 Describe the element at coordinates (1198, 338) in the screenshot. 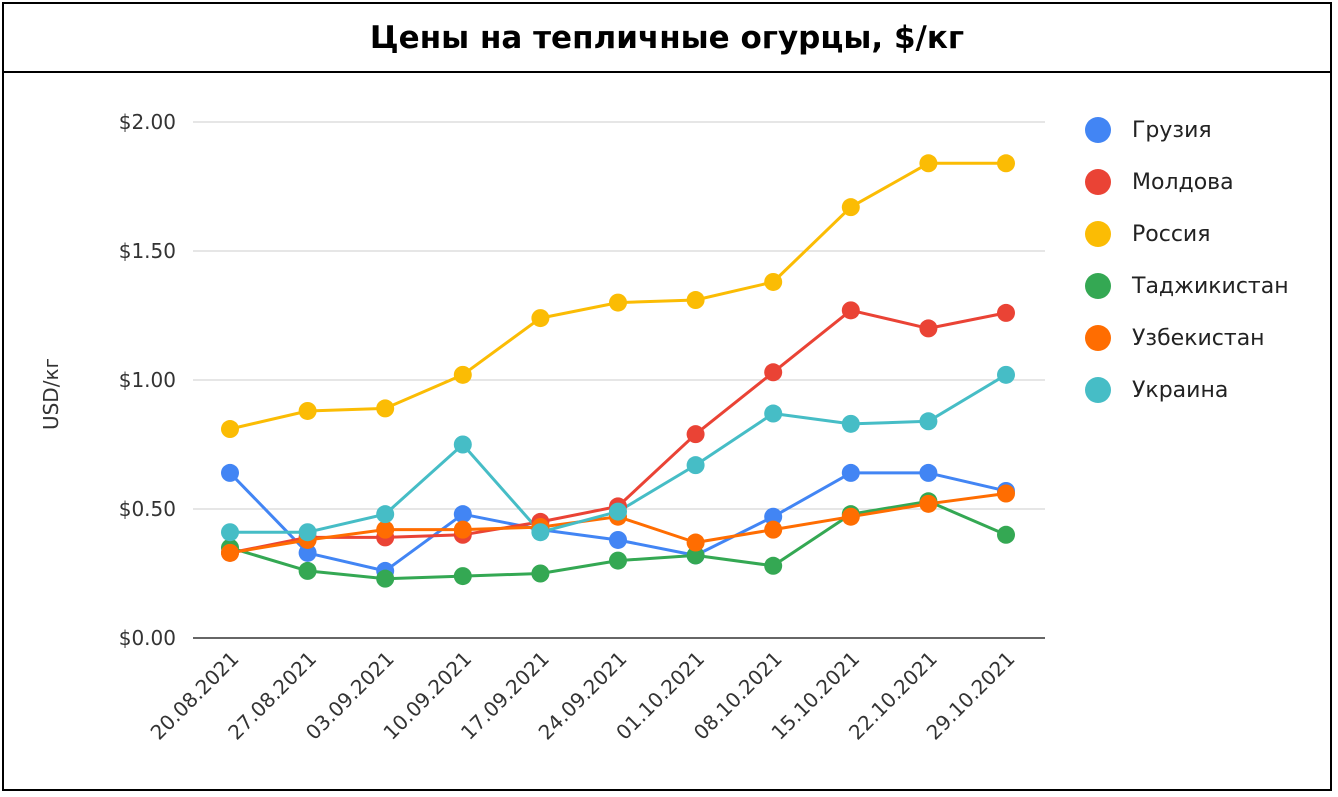

I see `legend-label: Узбекистан` at that location.